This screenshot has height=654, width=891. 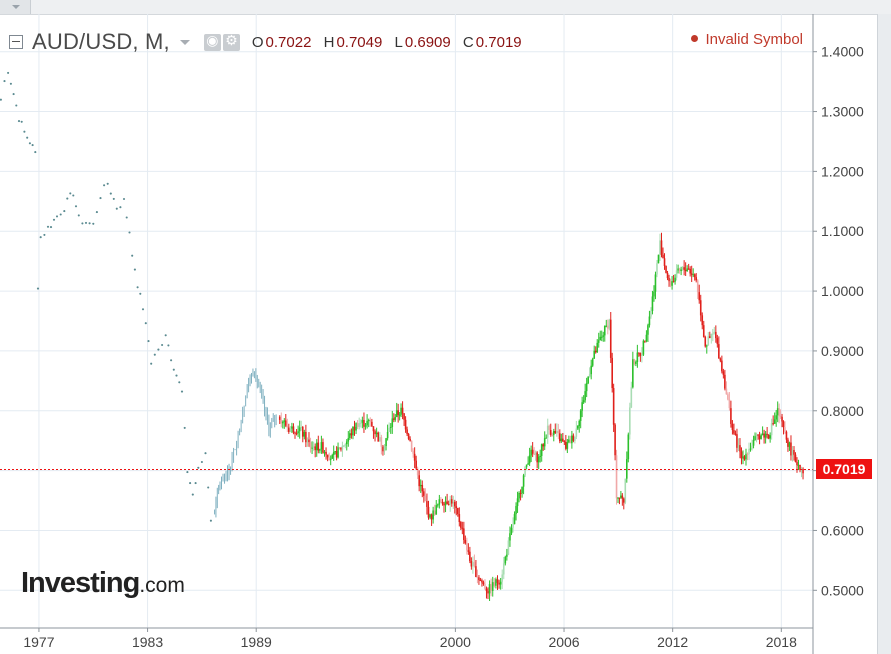 What do you see at coordinates (398, 42) in the screenshot?
I see `low-key: L` at bounding box center [398, 42].